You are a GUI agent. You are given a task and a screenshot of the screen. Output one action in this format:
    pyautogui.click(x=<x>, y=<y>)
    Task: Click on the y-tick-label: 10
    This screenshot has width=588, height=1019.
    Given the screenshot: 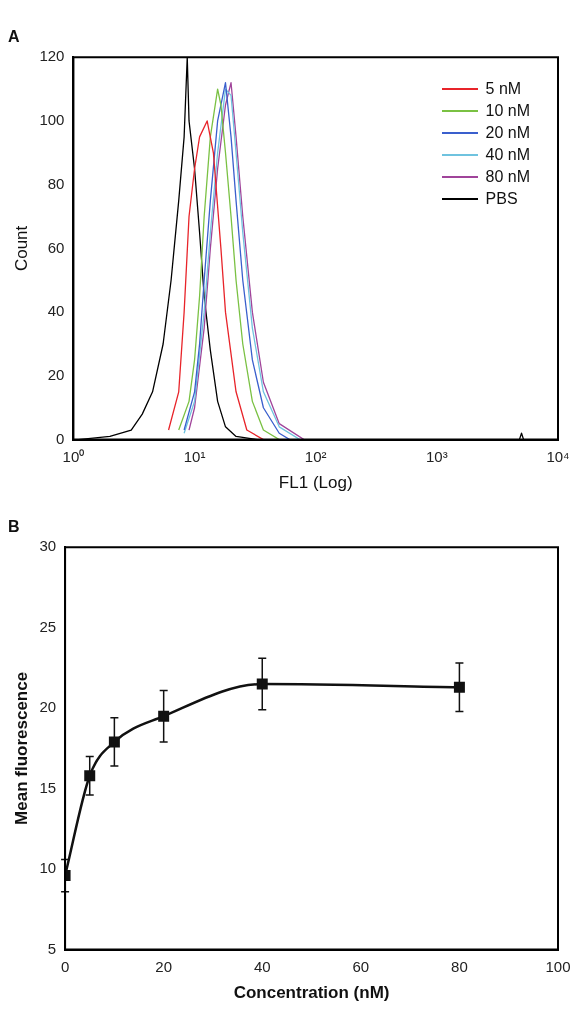 What is the action you would take?
    pyautogui.click(x=48, y=868)
    